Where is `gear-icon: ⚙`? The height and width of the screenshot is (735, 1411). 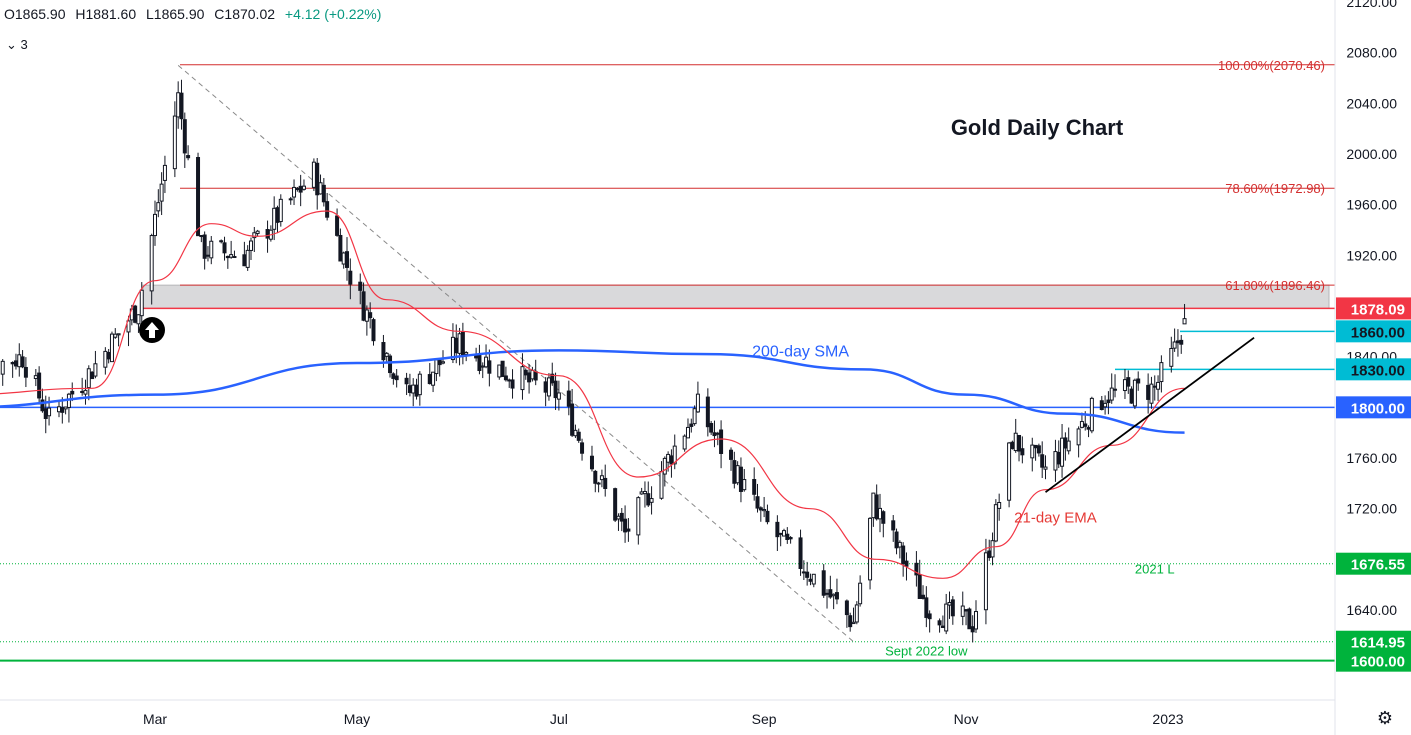 gear-icon: ⚙ is located at coordinates (1384, 718).